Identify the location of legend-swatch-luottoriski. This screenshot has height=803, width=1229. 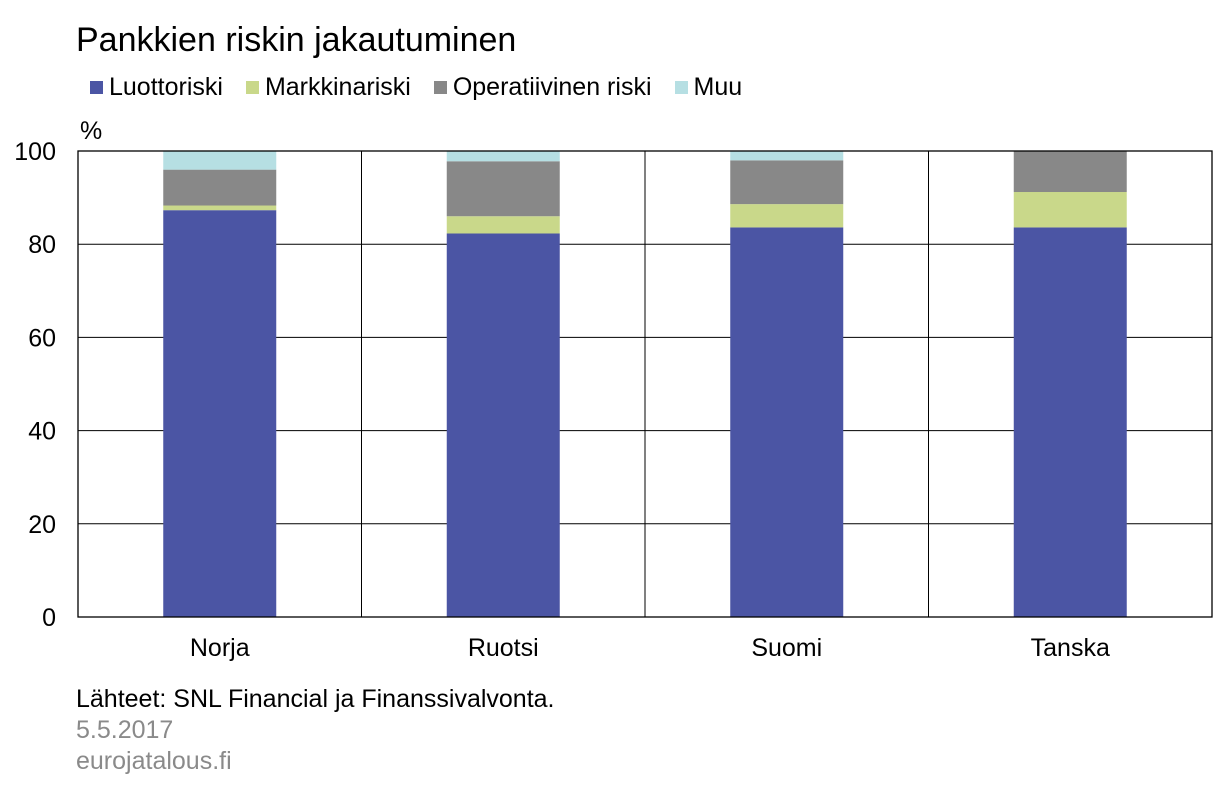
(96, 87).